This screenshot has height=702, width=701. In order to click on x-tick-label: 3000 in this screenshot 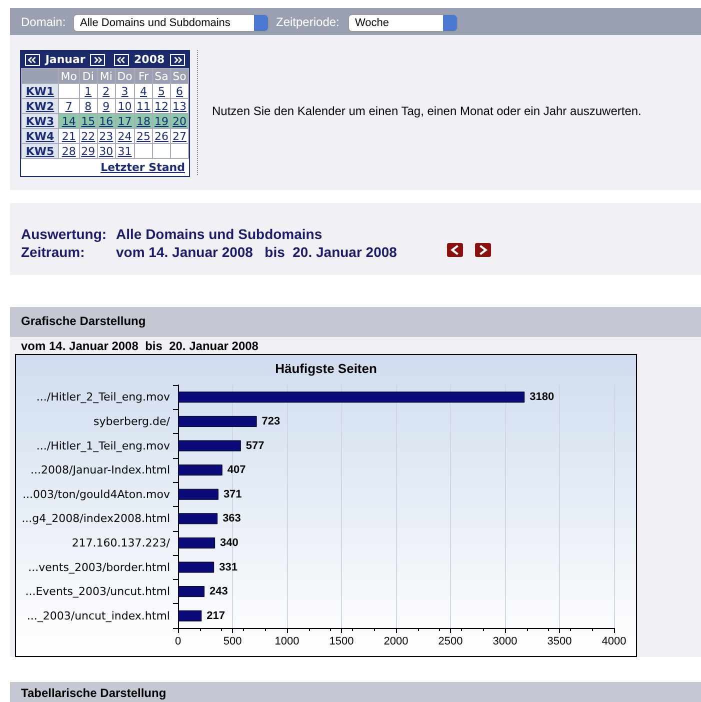, I will do `click(505, 642)`.